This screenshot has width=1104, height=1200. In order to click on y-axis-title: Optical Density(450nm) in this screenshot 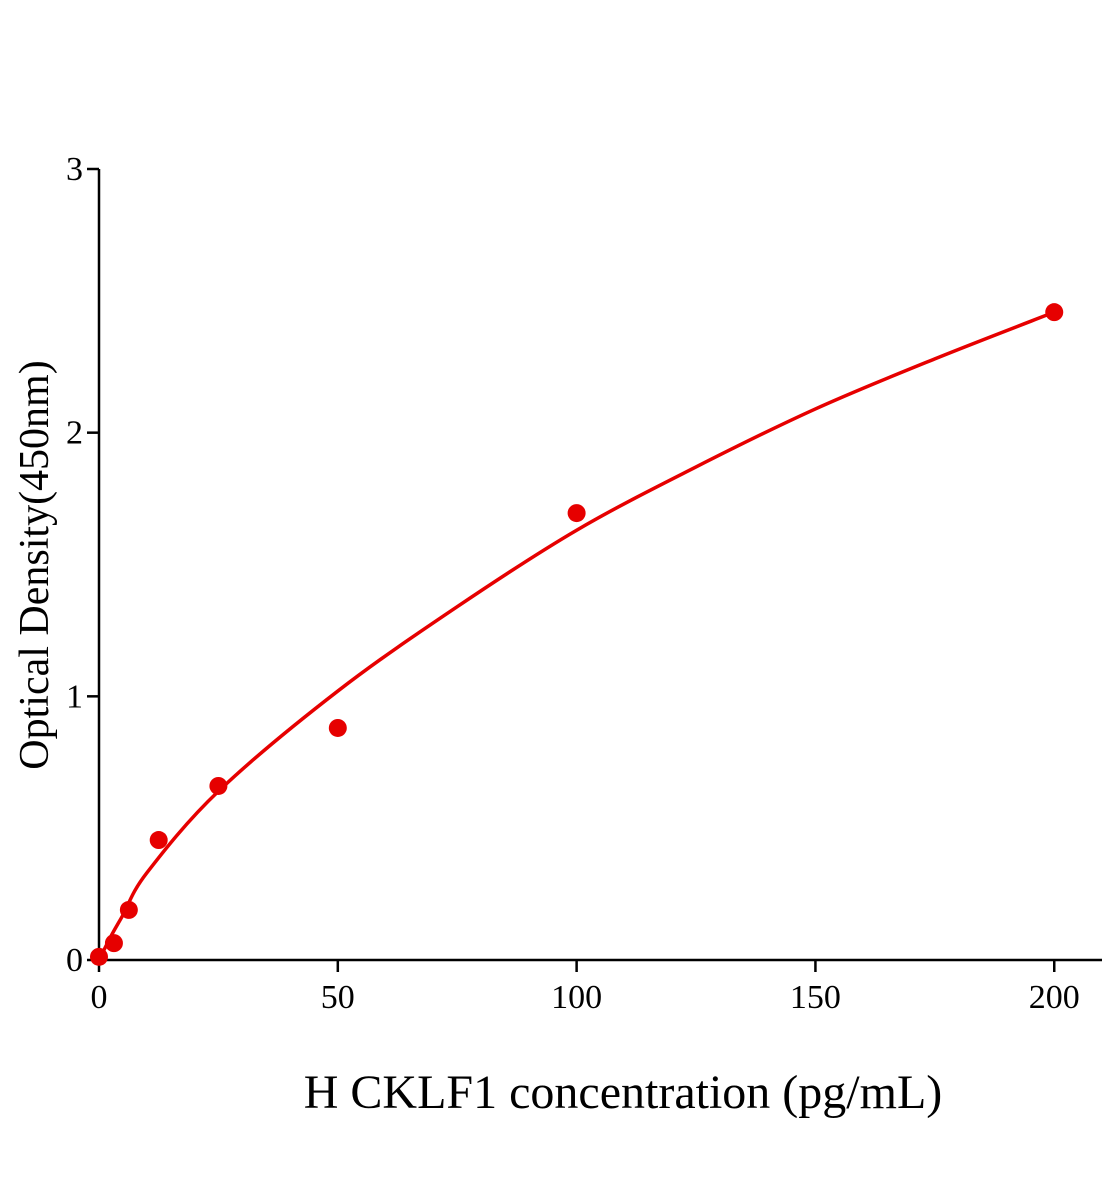, I will do `click(35, 564)`.